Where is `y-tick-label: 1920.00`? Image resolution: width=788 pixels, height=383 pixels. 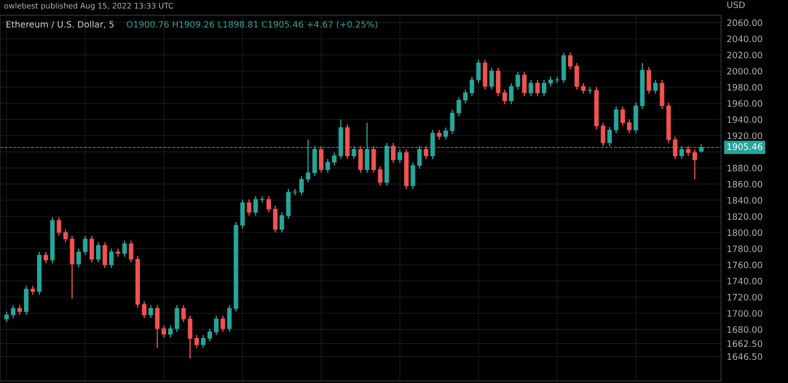
y-tick-label: 1920.00 is located at coordinates (745, 136).